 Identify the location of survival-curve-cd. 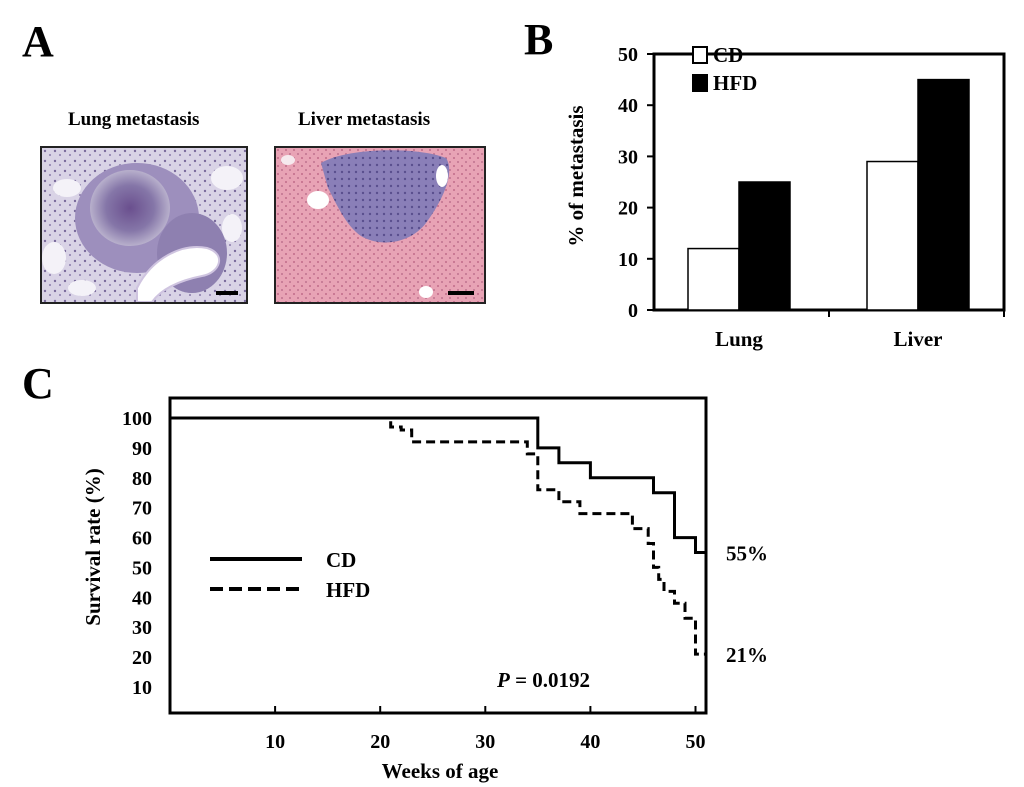
(438, 485).